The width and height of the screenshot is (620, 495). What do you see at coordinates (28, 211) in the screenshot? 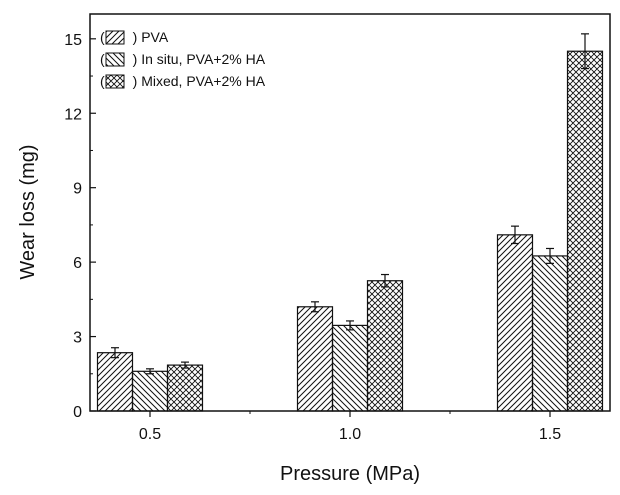
I see `y-axis-title: Wear loss (mg)` at bounding box center [28, 211].